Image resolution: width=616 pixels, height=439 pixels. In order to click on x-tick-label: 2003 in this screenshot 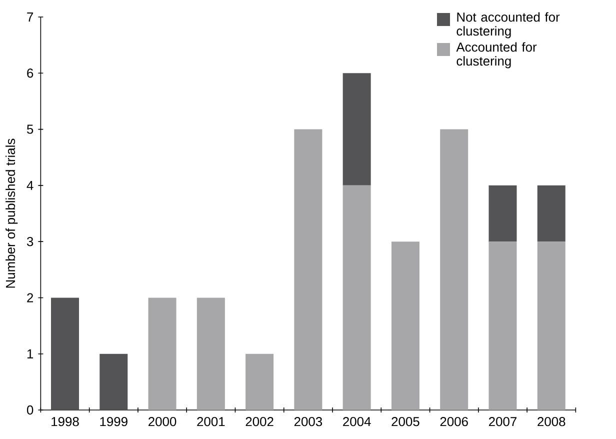, I will do `click(308, 421)`.